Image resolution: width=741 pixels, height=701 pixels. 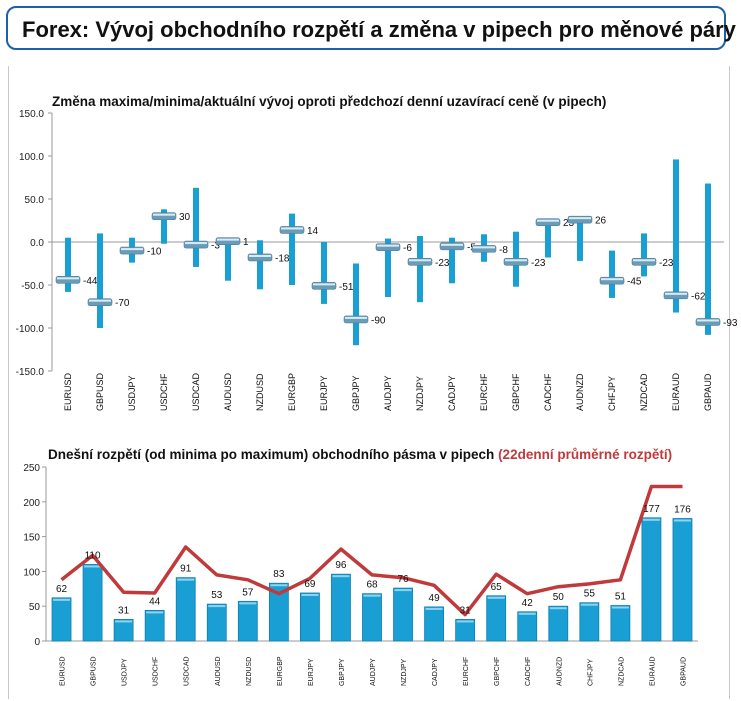 I want to click on chart1-y-tick-label: 100.0, so click(x=31, y=157).